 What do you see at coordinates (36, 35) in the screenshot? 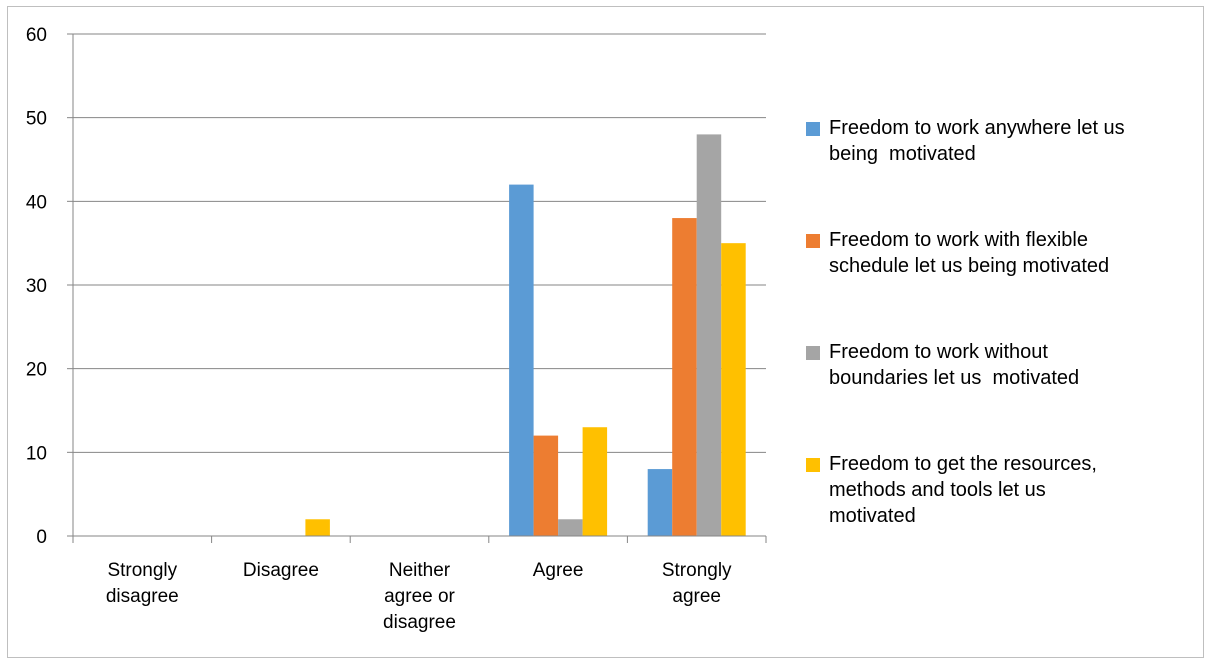
I see `y-tick-label: 60` at bounding box center [36, 35].